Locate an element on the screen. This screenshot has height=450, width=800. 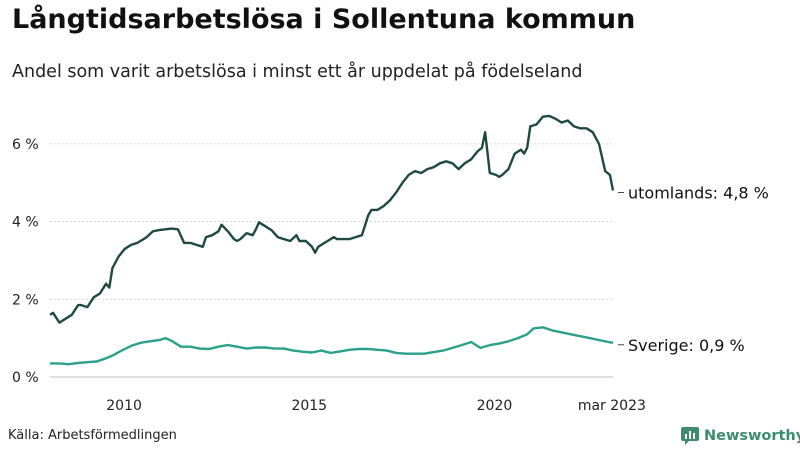
y-tick-label-4: 4 % is located at coordinates (25, 223).